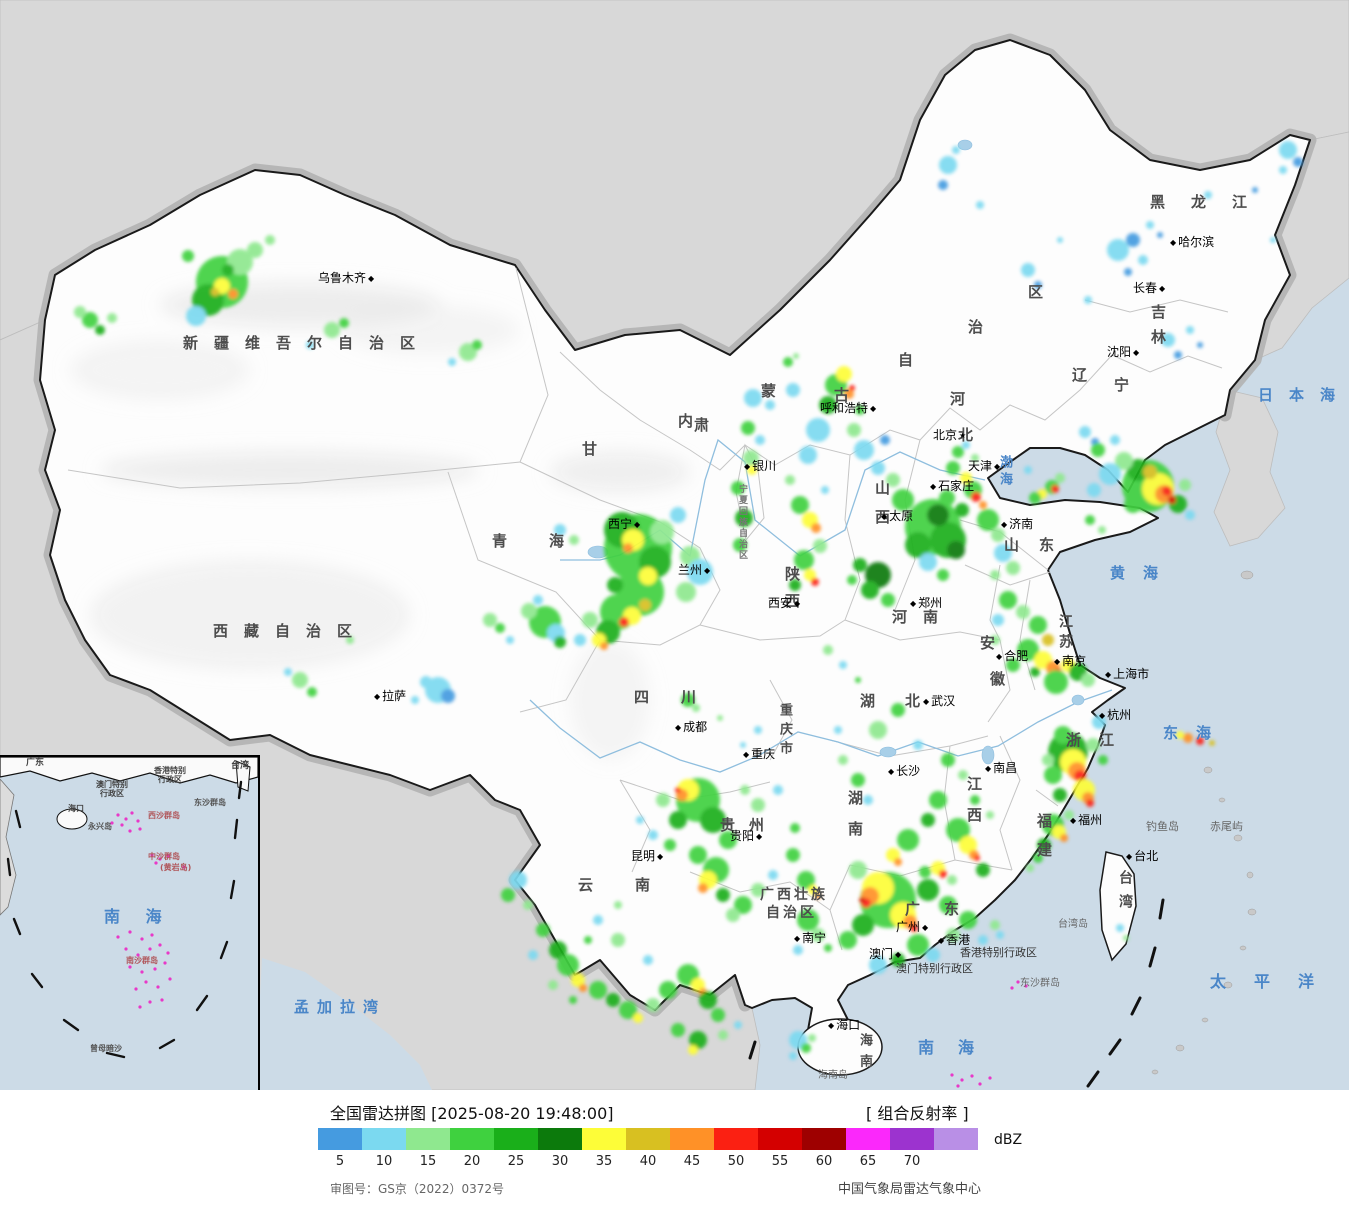  I want to click on color-scale, so click(648, 1139).